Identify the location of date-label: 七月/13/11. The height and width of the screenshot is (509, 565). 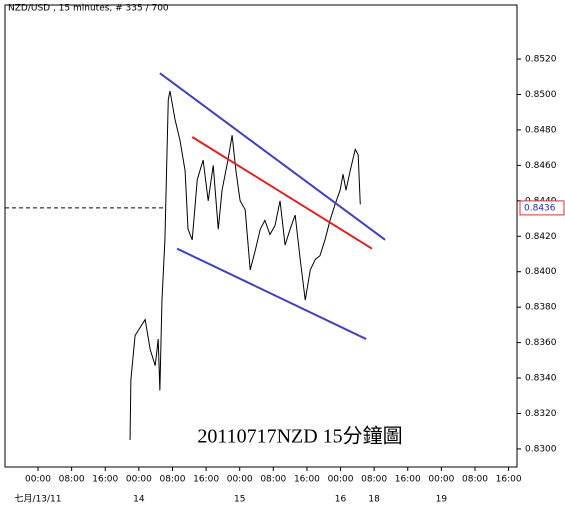
(38, 499).